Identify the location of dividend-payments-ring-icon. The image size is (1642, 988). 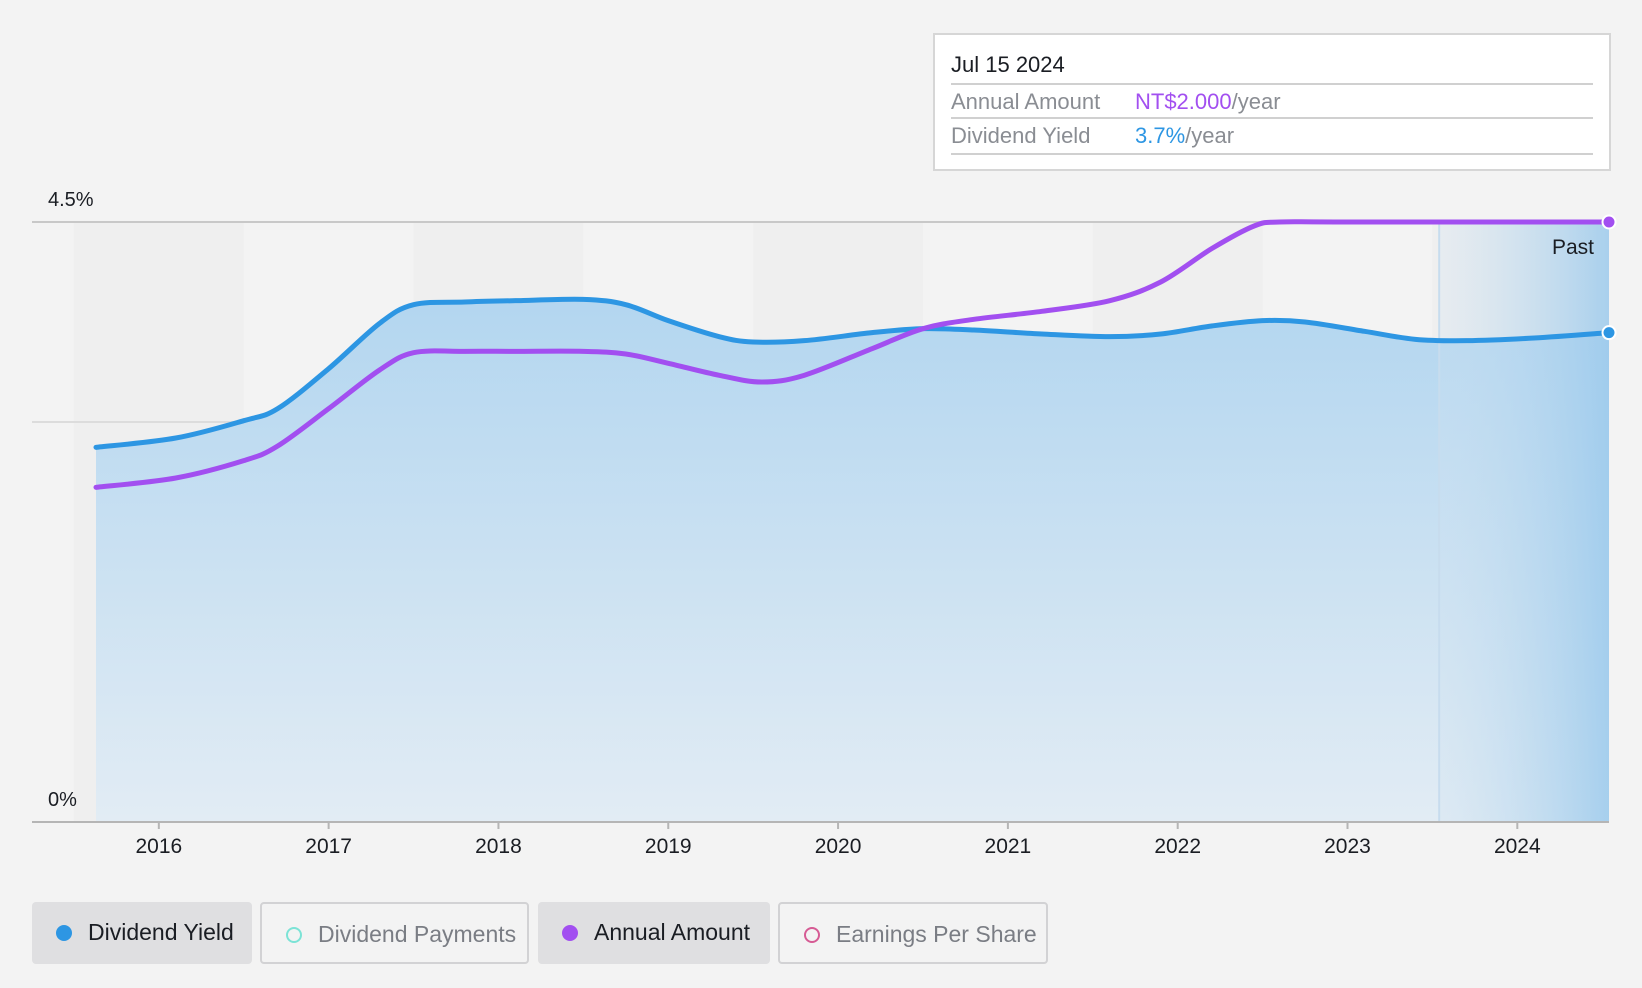
(294, 935).